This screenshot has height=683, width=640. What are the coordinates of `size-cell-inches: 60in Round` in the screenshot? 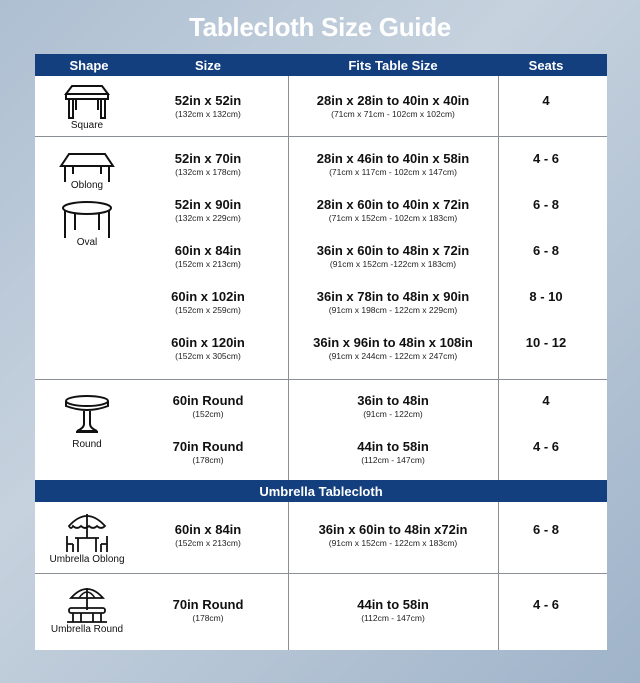 It's located at (208, 400).